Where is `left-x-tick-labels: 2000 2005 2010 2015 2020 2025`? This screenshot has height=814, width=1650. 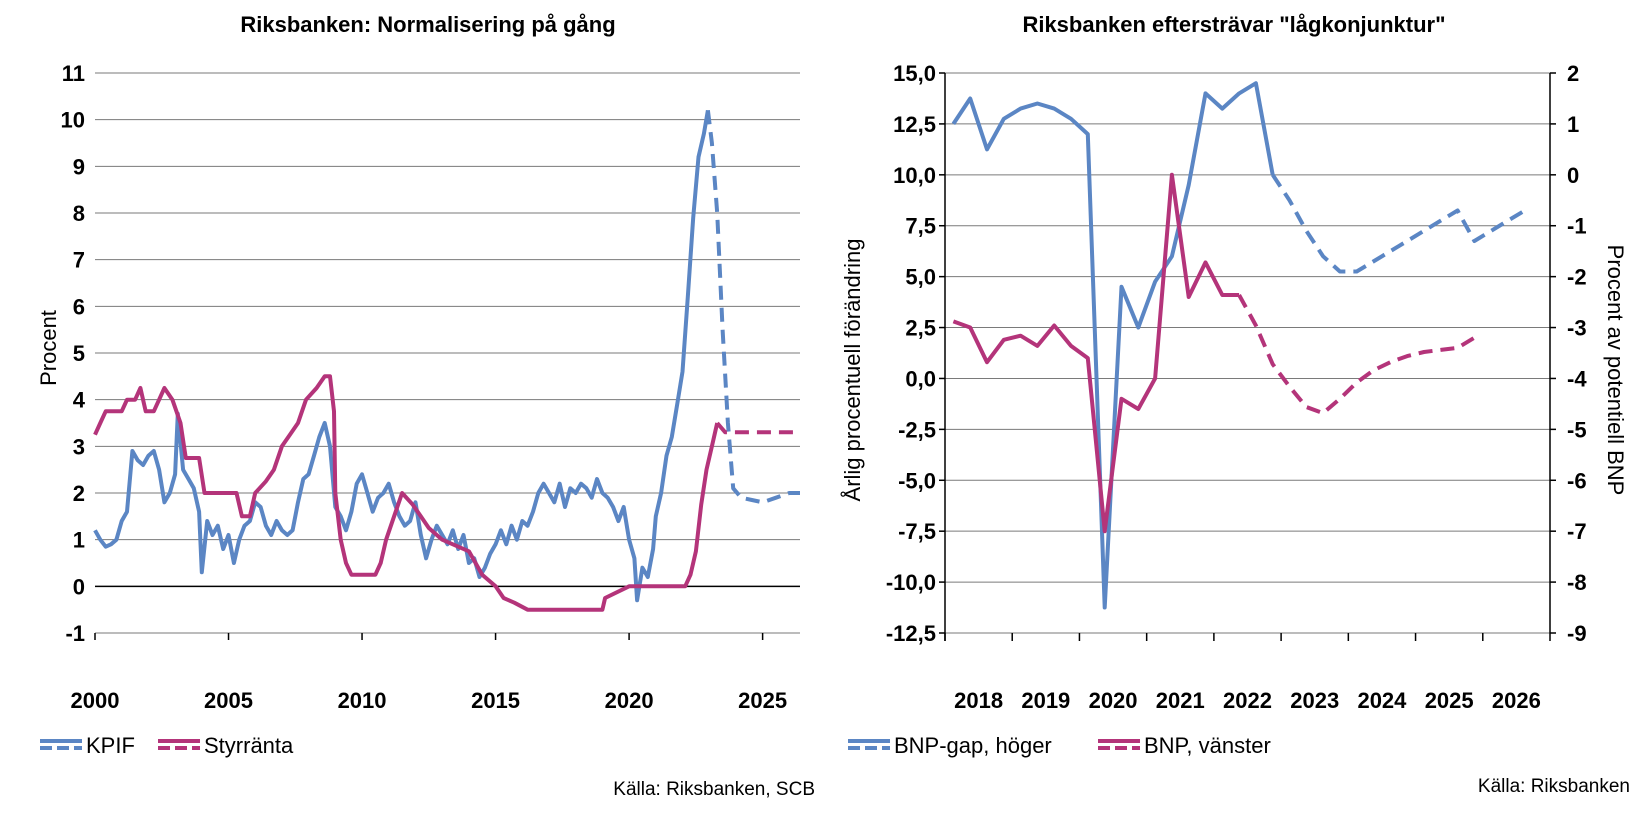 left-x-tick-labels: 2000 2005 2010 2015 2020 2025 is located at coordinates (429, 673).